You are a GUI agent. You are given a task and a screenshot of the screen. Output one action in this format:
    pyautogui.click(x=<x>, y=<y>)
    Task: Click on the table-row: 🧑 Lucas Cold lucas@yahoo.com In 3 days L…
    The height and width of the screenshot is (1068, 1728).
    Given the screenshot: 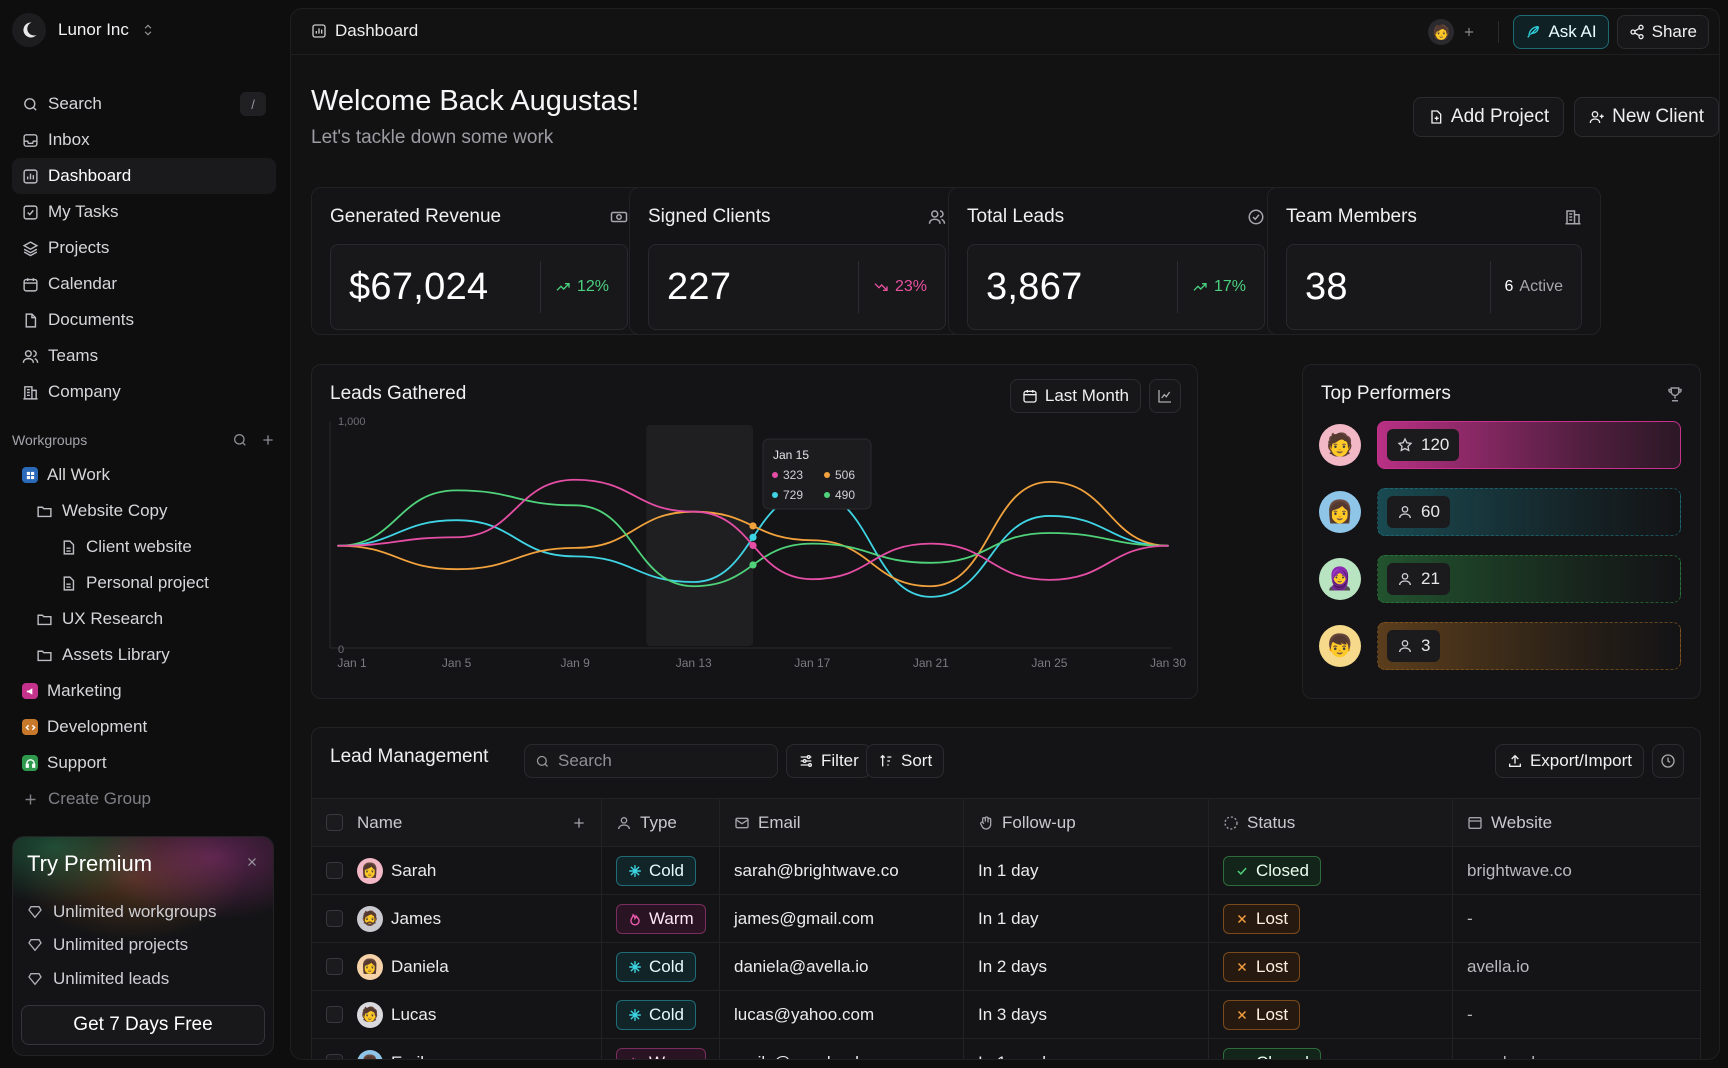 What is the action you would take?
    pyautogui.click(x=1006, y=1014)
    